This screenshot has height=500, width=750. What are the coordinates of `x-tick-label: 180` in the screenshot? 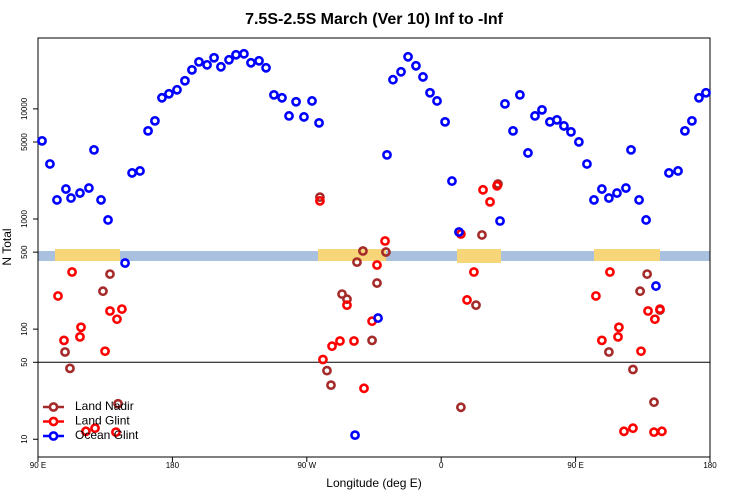 It's located at (710, 465).